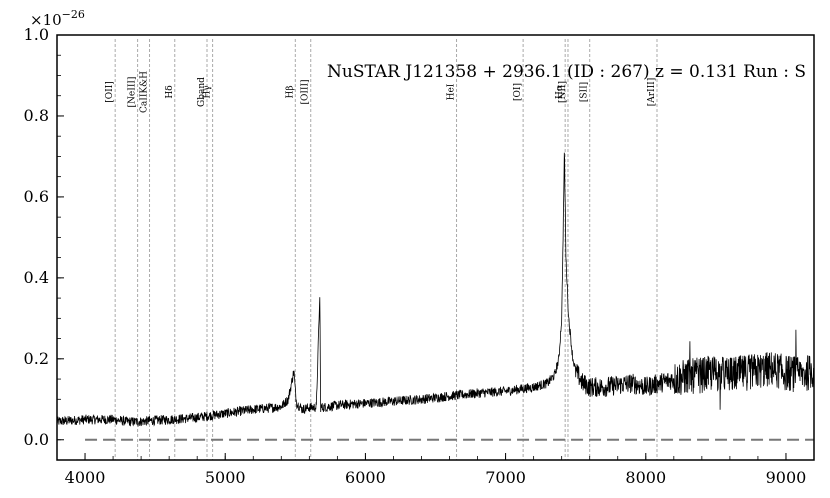  Describe the element at coordinates (133, 92) in the screenshot. I see `emission-line-label: [NeIII]` at that location.